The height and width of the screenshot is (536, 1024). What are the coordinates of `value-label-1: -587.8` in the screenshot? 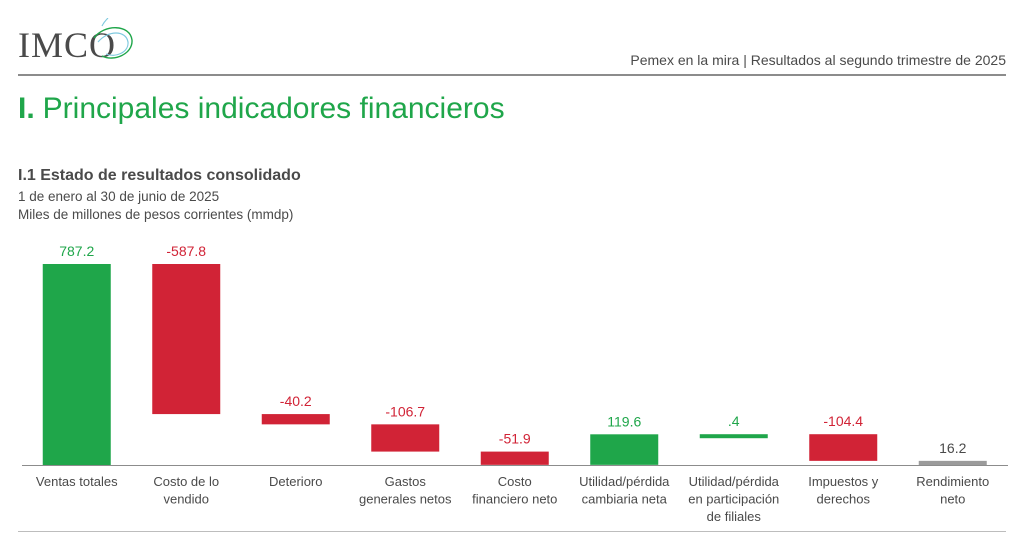 It's located at (186, 251).